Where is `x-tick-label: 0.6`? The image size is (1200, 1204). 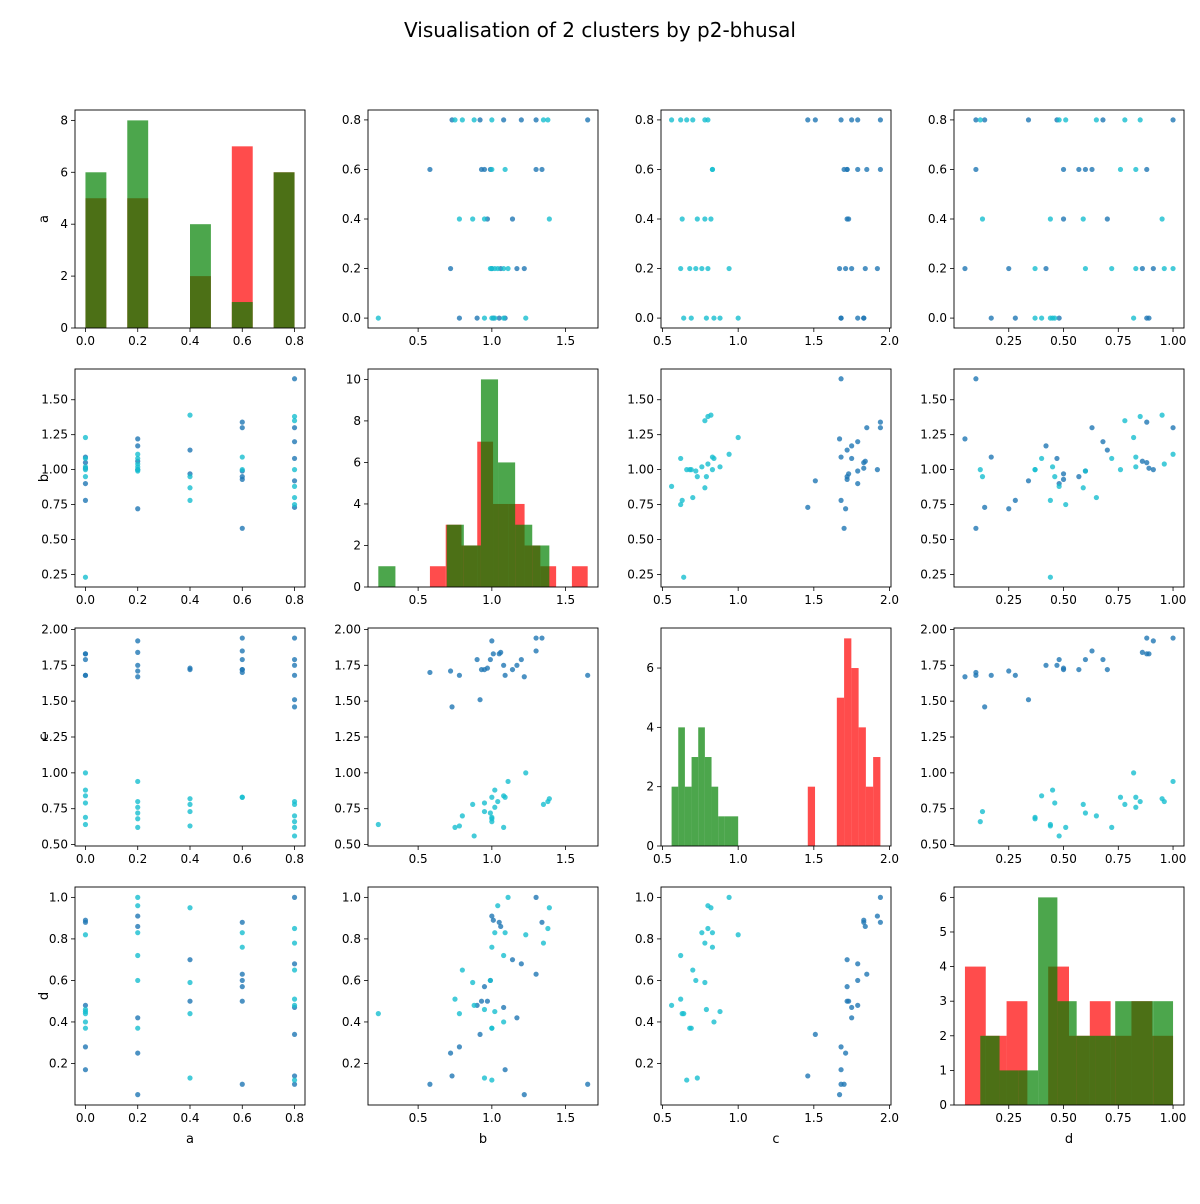 x-tick-label: 0.6 is located at coordinates (242, 1118).